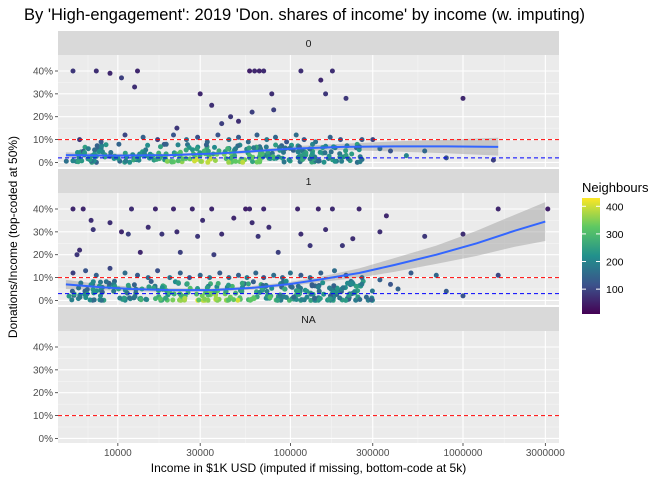 This screenshot has height=480, width=672. I want to click on legend: Neighbours 100 200 300 400, so click(615, 247).